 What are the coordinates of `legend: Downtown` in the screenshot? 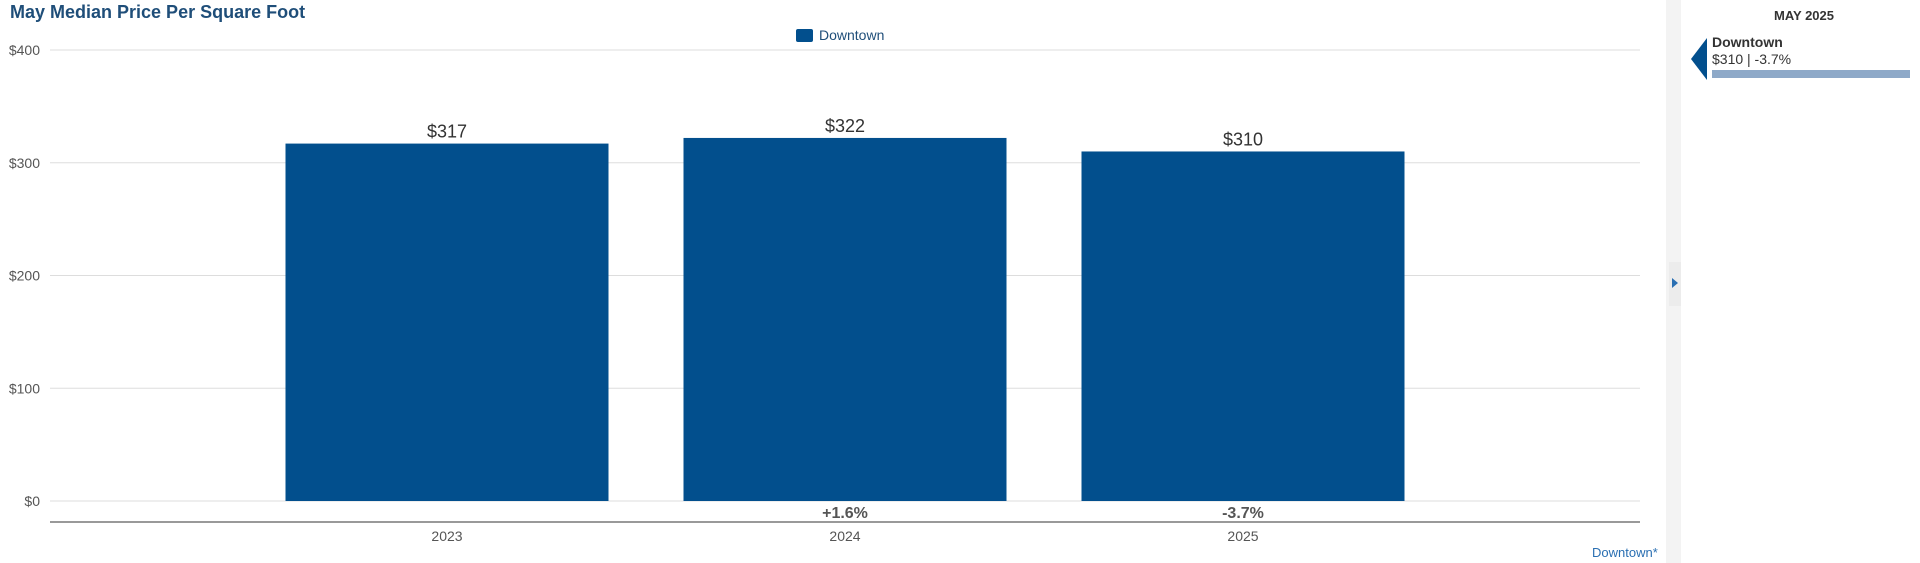 It's located at (840, 35).